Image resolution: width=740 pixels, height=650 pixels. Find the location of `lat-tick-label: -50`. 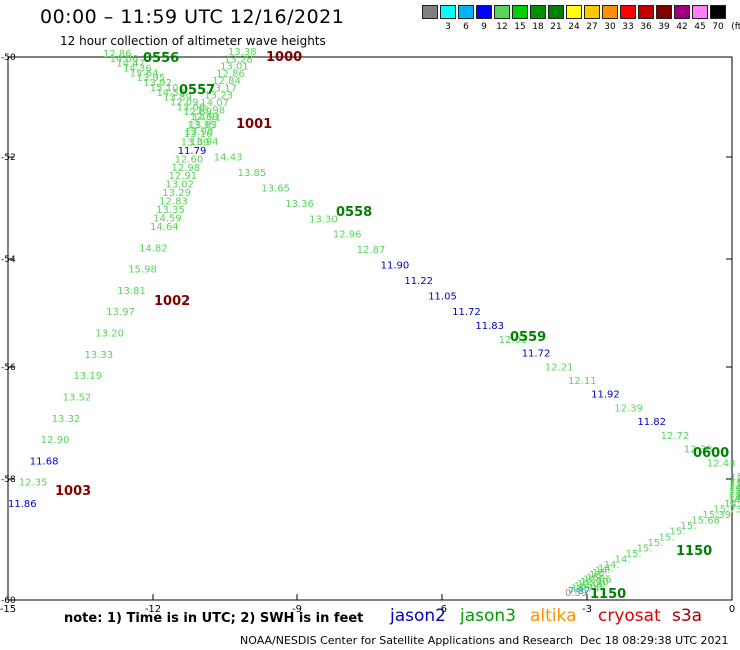

lat-tick-label: -50 is located at coordinates (8, 58).